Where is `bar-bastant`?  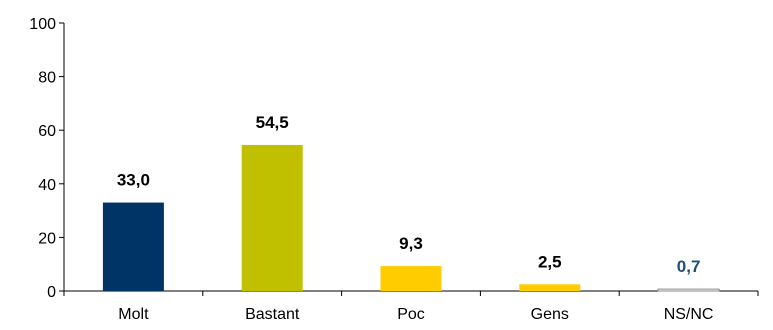
bar-bastant is located at coordinates (272, 217).